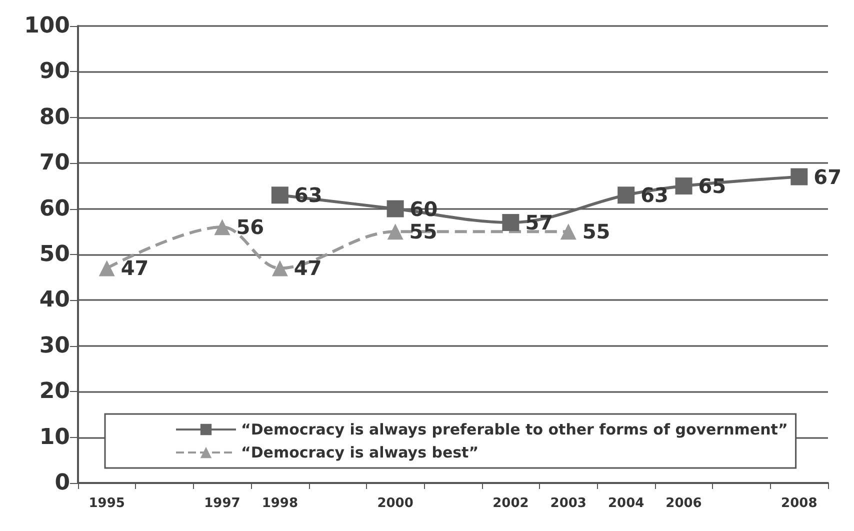 The width and height of the screenshot is (854, 531). Describe the element at coordinates (395, 503) in the screenshot. I see `x-tick-label: 2000` at that location.